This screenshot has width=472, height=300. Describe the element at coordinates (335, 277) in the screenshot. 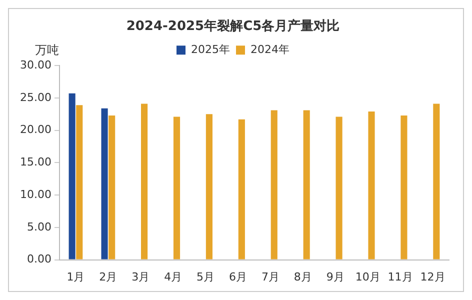

I see `x-tick-label: 9月` at that location.